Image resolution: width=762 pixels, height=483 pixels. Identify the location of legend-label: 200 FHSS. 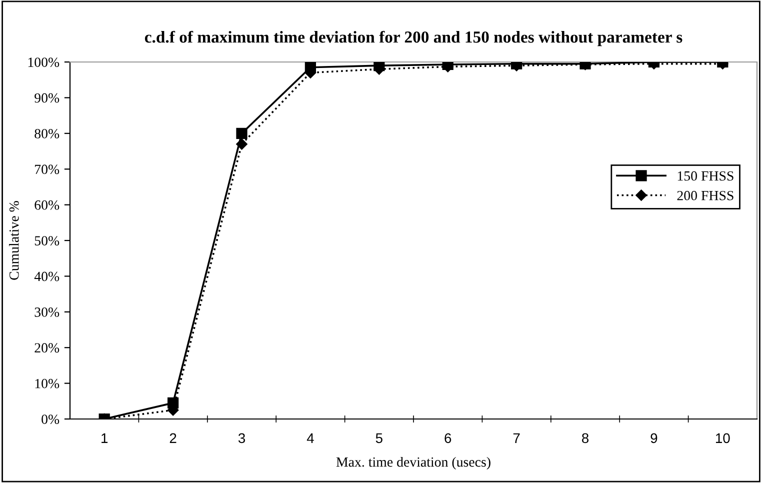
(705, 195).